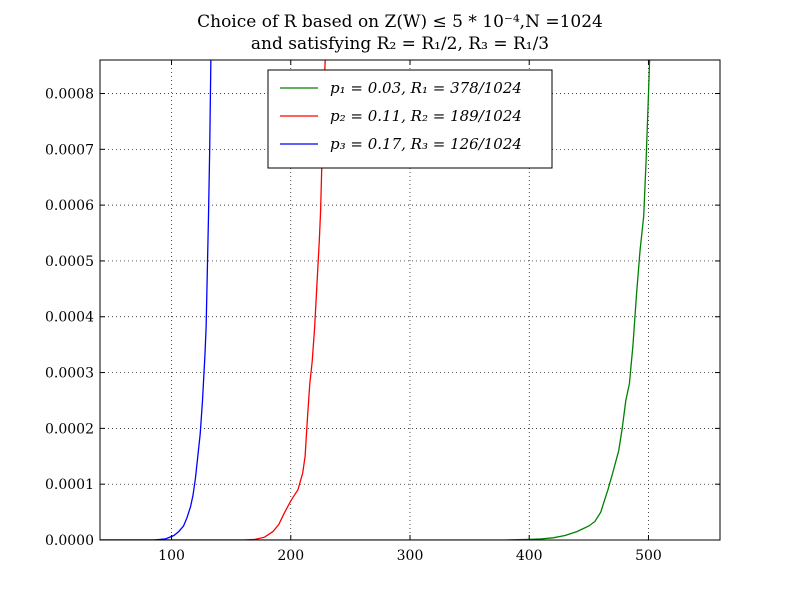  I want to click on legend-label: p₁ = 0.03, R₁ = 378/1024, so click(426, 88).